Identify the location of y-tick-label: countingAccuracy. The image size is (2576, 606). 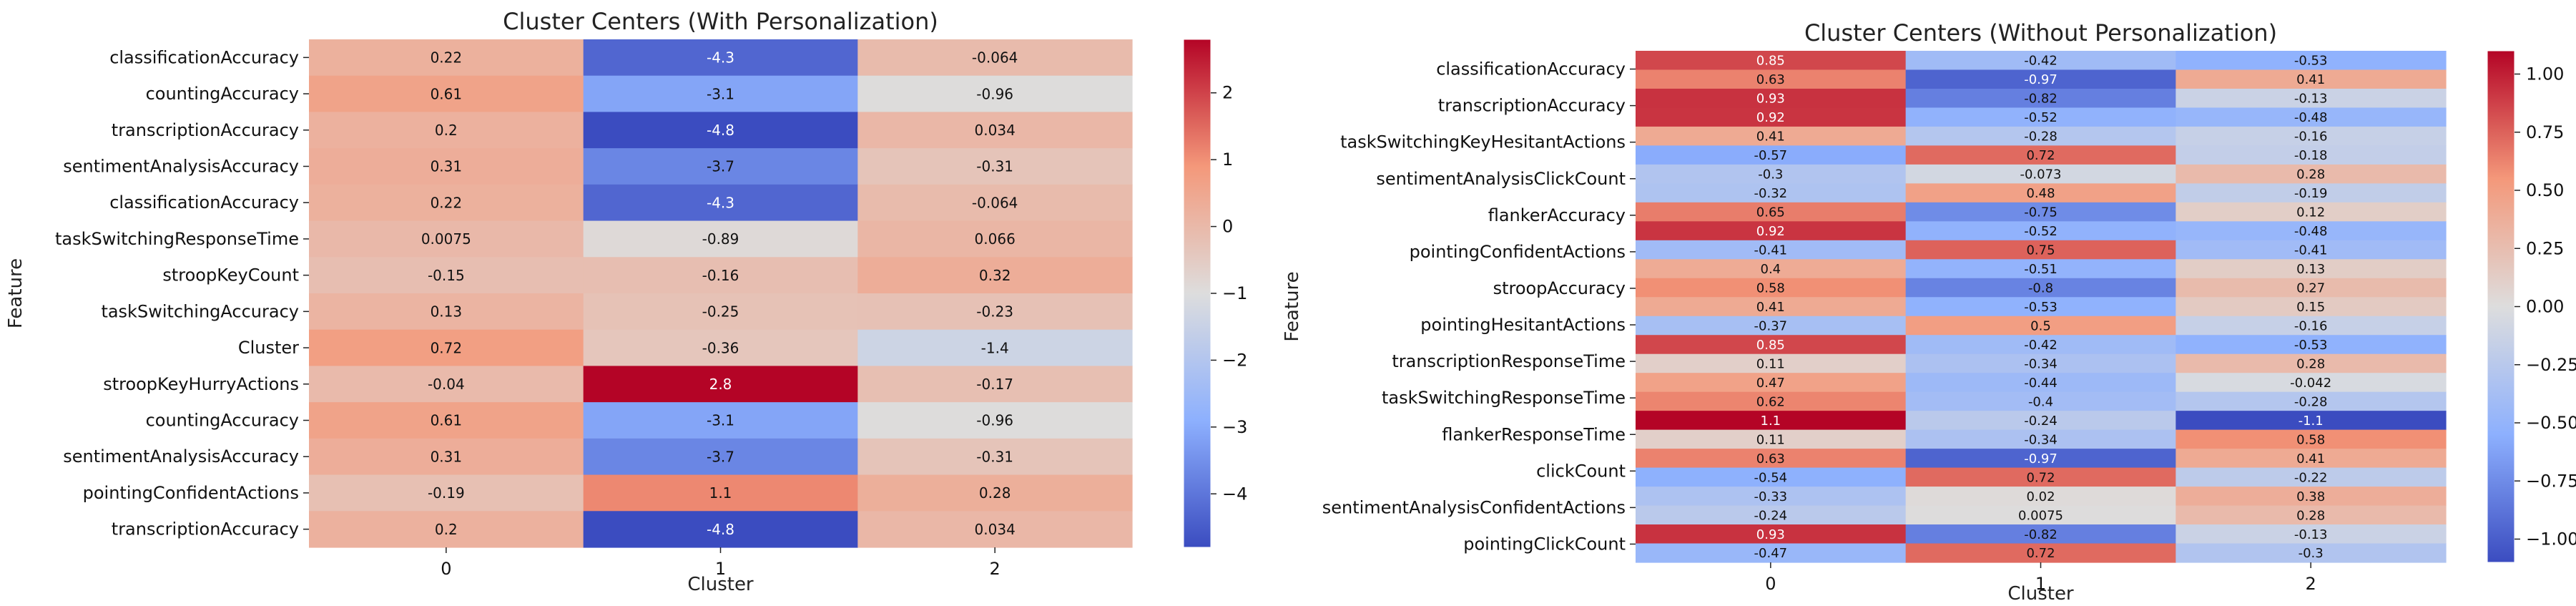
(223, 421).